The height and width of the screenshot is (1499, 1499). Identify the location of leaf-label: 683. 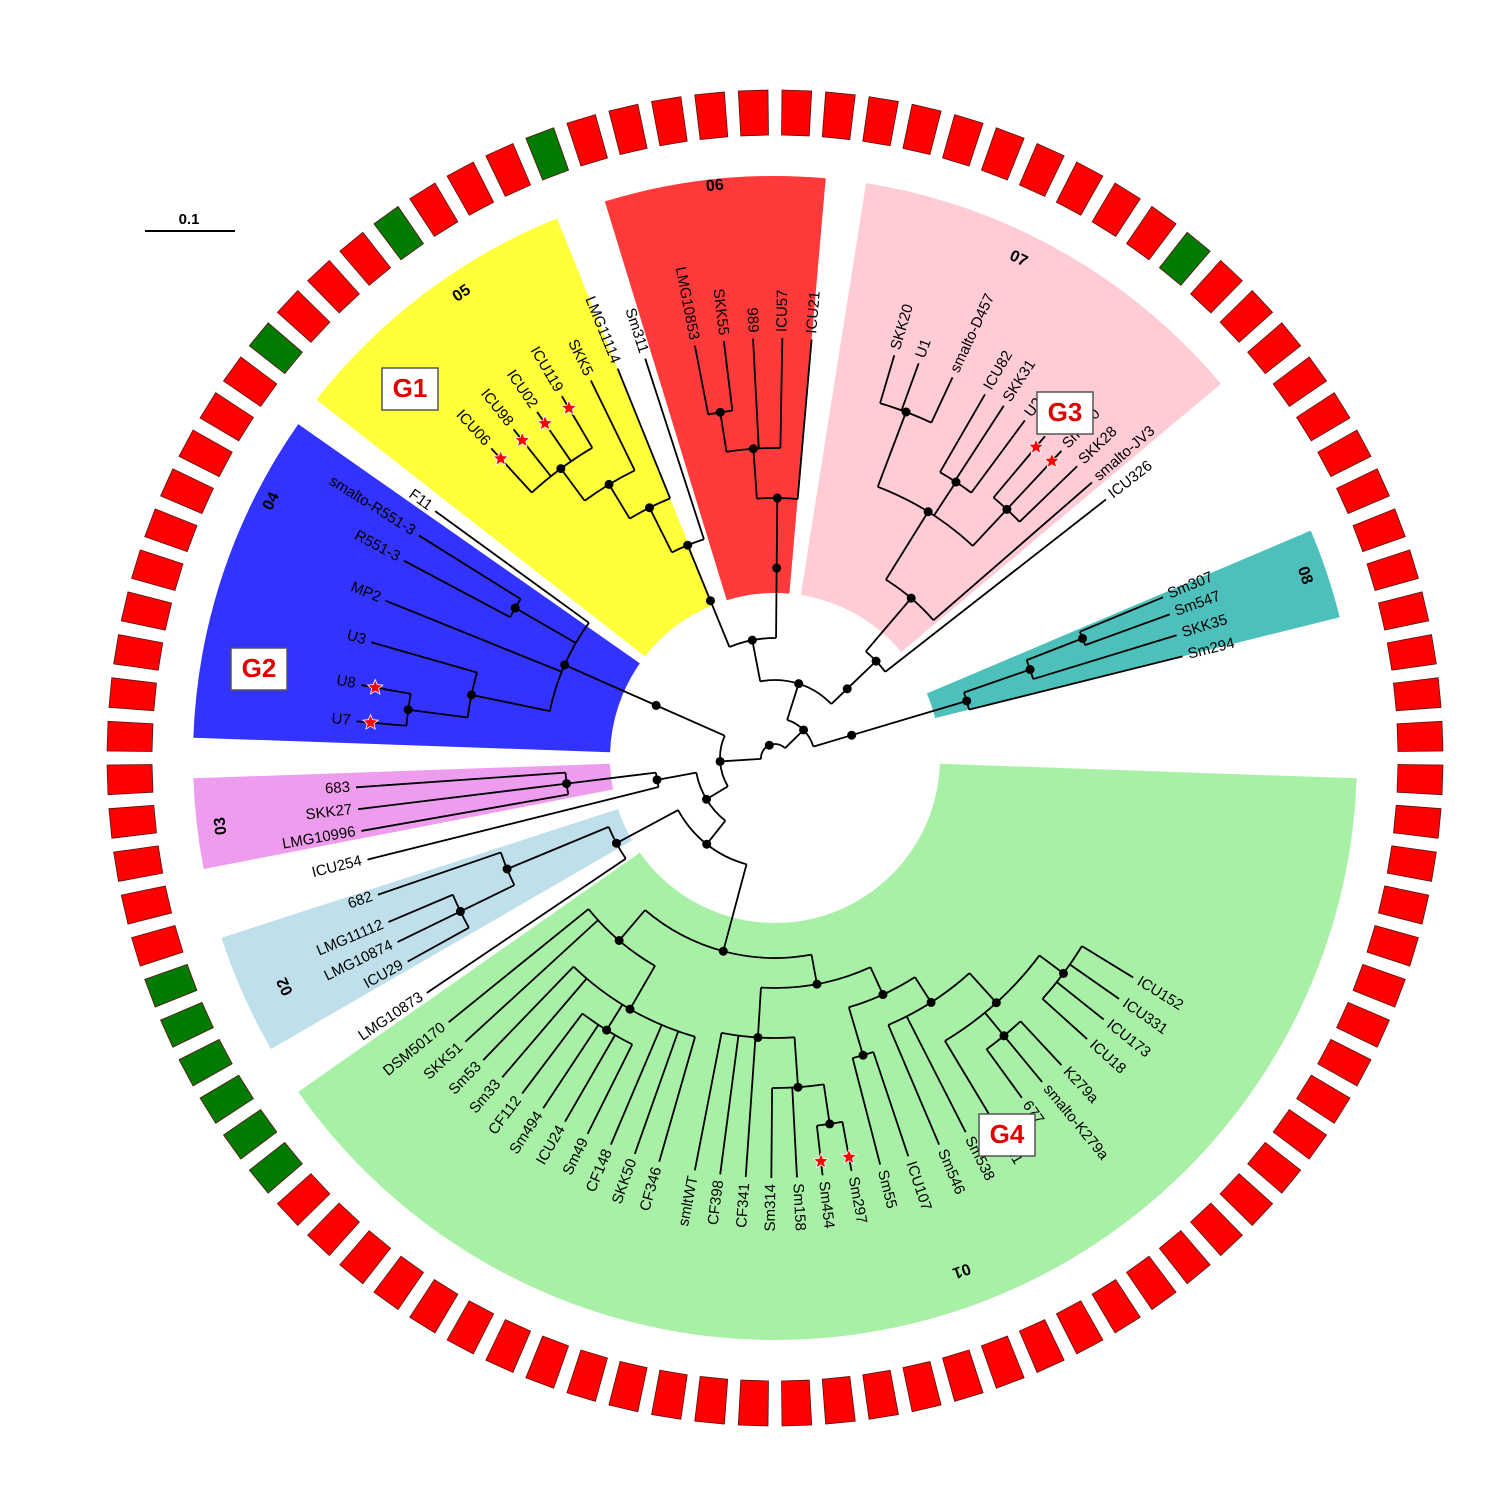
(337, 788).